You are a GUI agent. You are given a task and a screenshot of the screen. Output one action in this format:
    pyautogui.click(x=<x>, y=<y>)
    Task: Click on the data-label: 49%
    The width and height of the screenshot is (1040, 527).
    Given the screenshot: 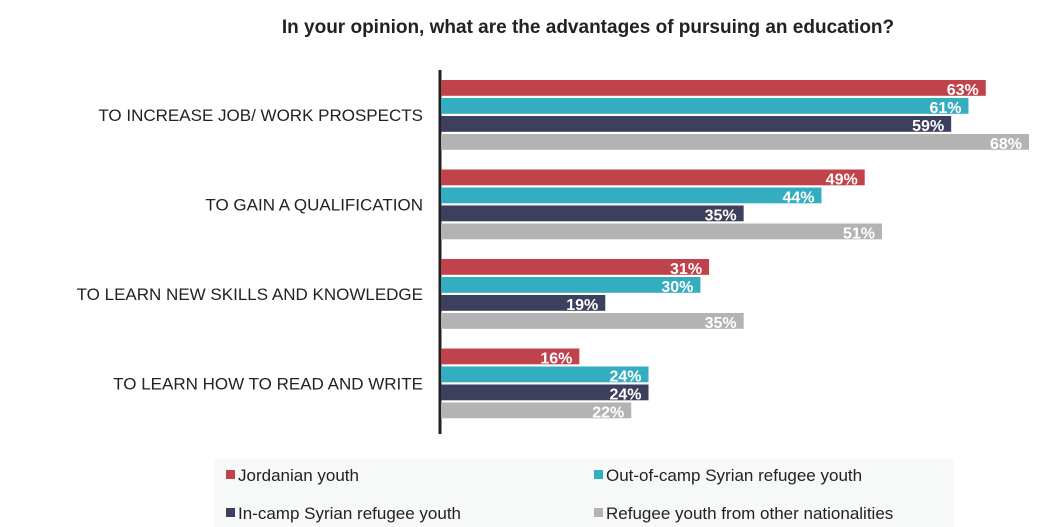 What is the action you would take?
    pyautogui.click(x=842, y=179)
    